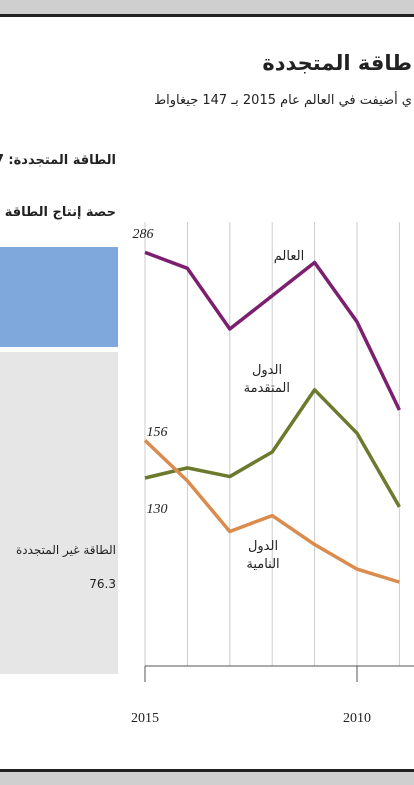 The image size is (414, 785). Describe the element at coordinates (337, 63) in the screenshot. I see `chart-title: طاقة المتجددة` at that location.